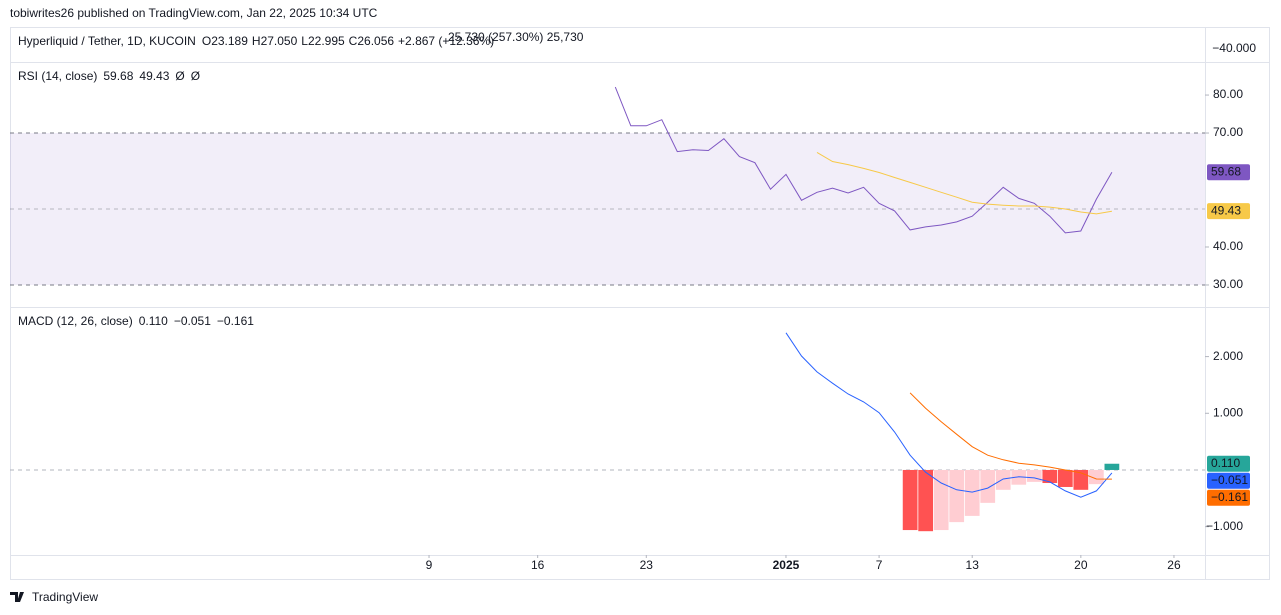  Describe the element at coordinates (192, 321) in the screenshot. I see `legend-value: −0.051` at that location.